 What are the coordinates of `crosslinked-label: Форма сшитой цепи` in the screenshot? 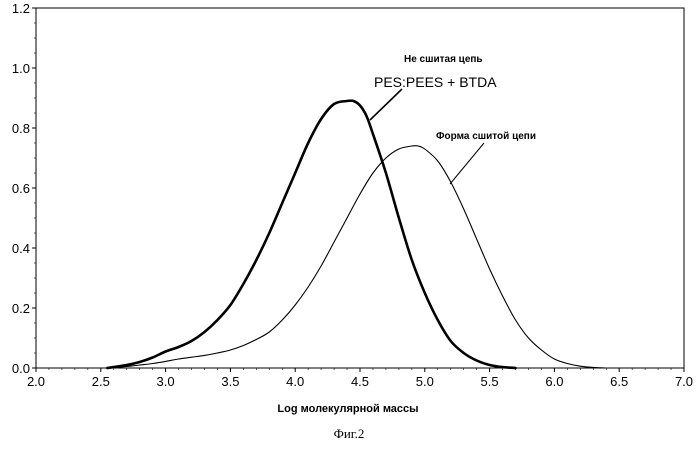 It's located at (486, 136).